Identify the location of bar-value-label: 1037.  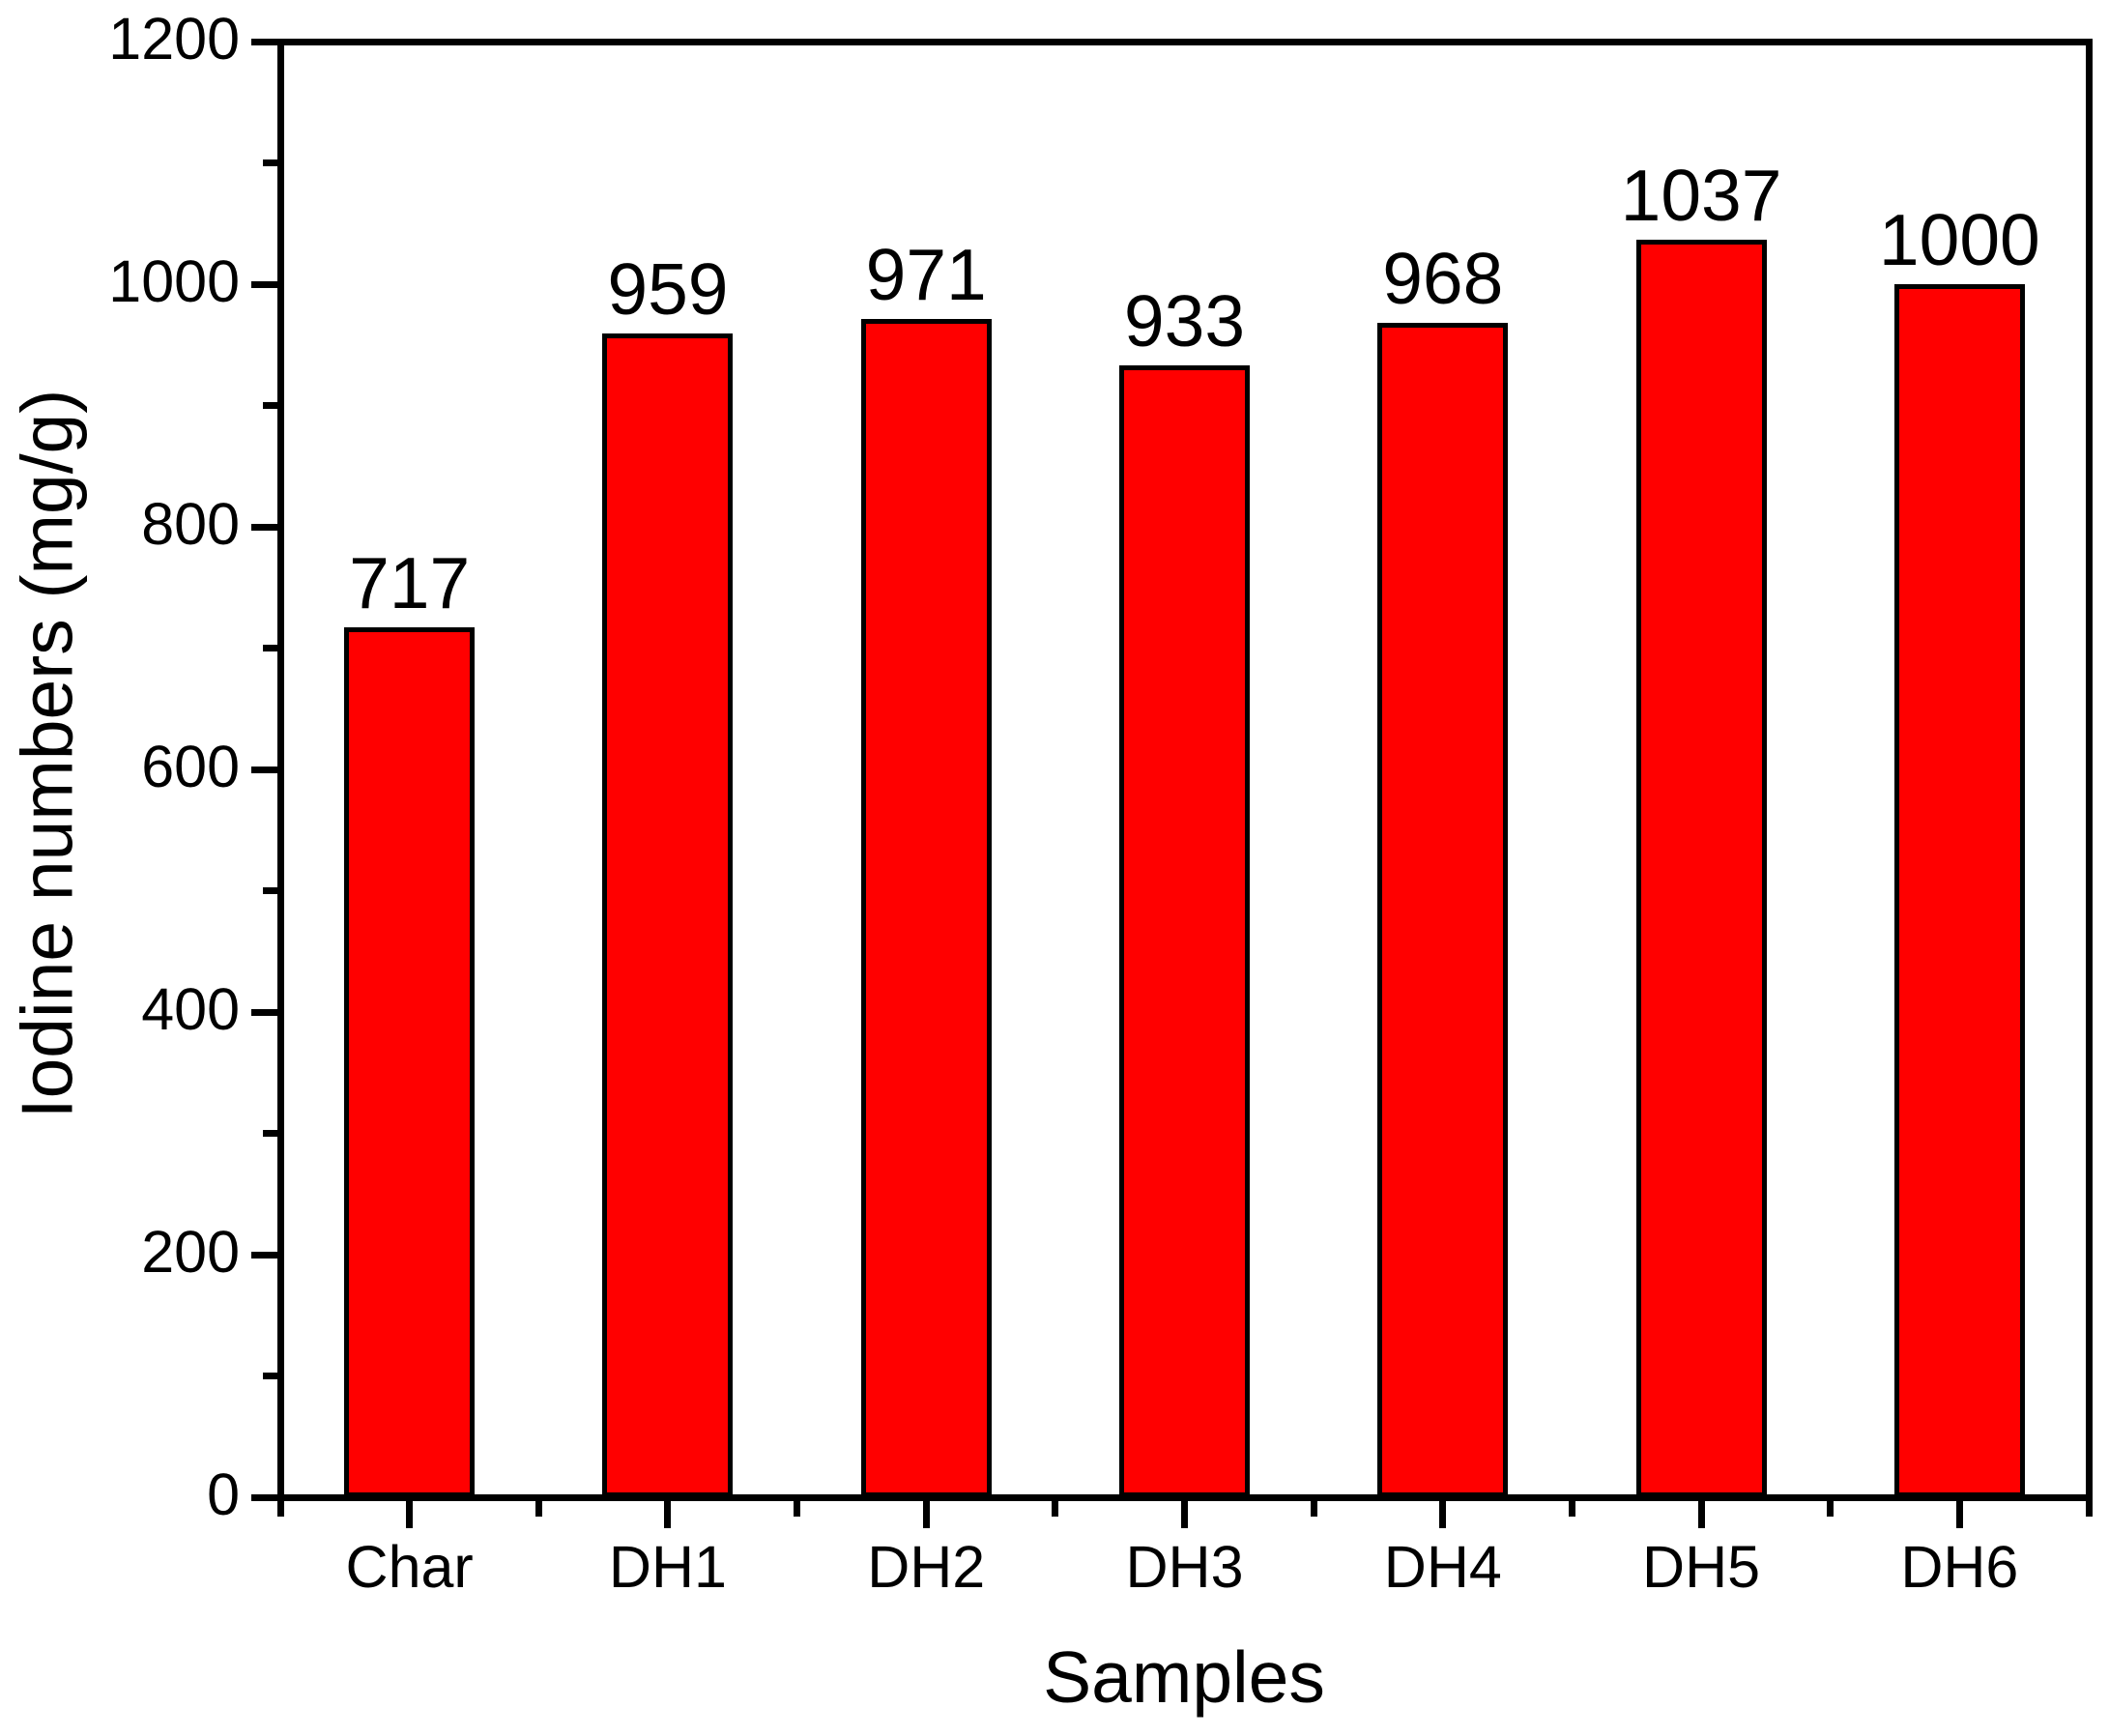
(1701, 195).